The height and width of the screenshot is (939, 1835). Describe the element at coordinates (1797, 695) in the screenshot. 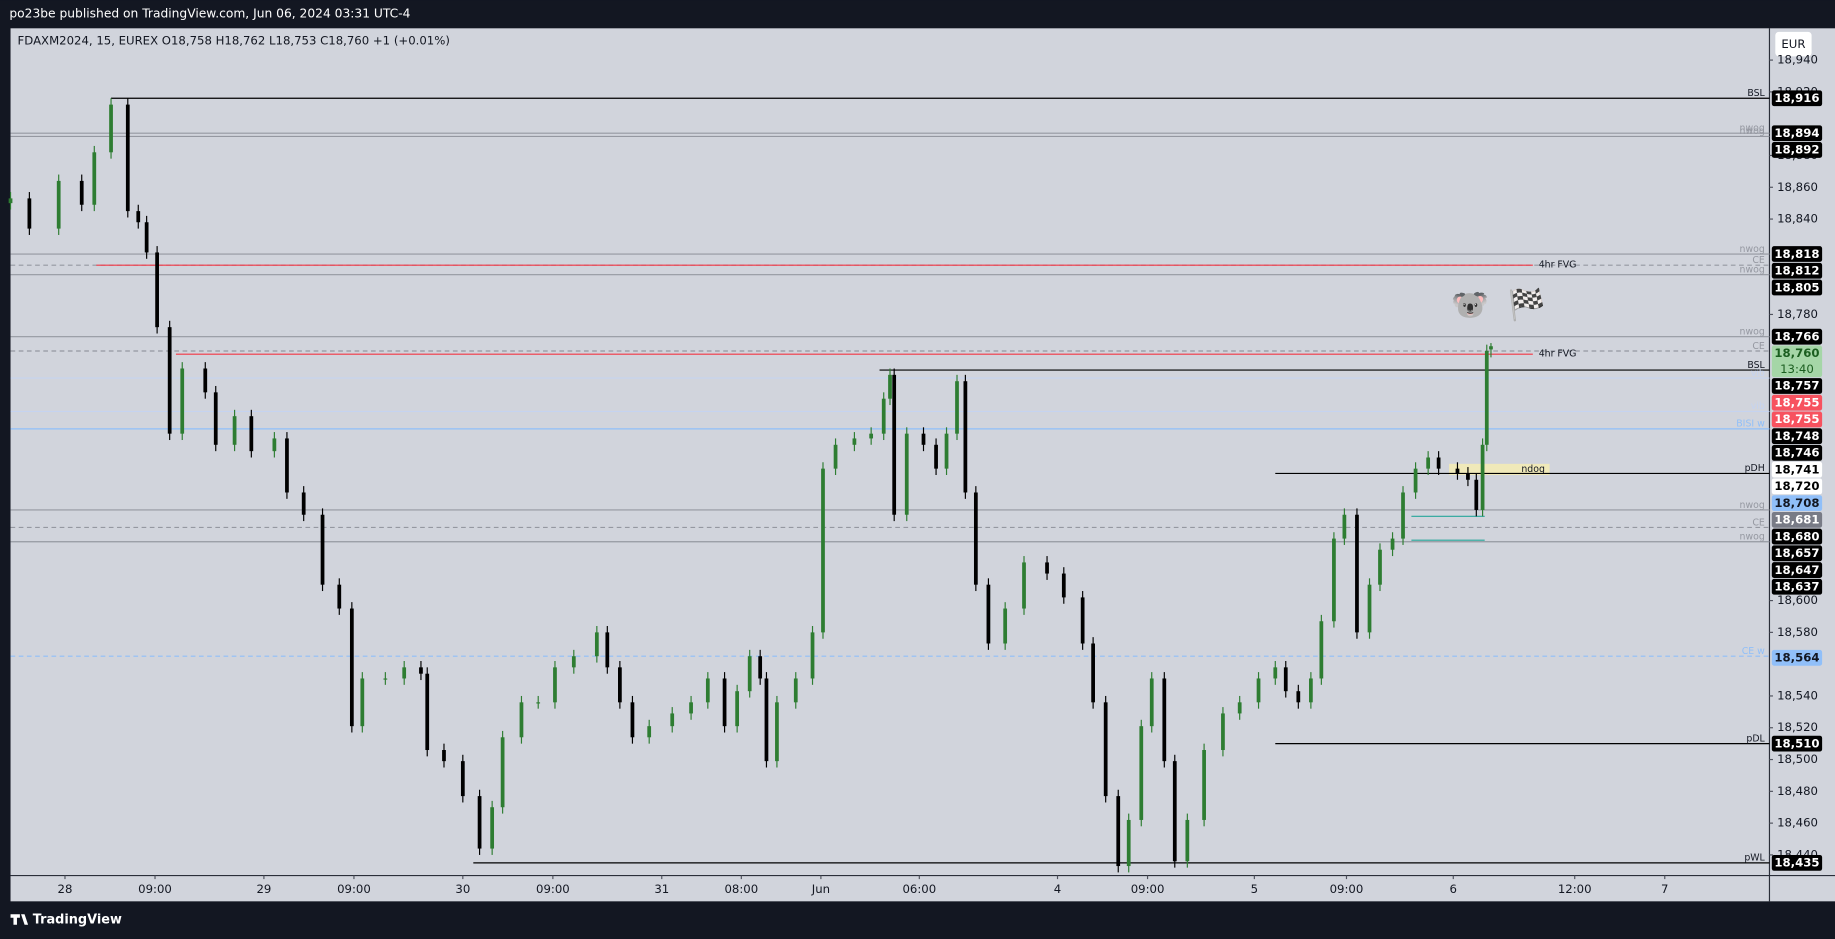

I see `y-tick-label: 18,540` at that location.